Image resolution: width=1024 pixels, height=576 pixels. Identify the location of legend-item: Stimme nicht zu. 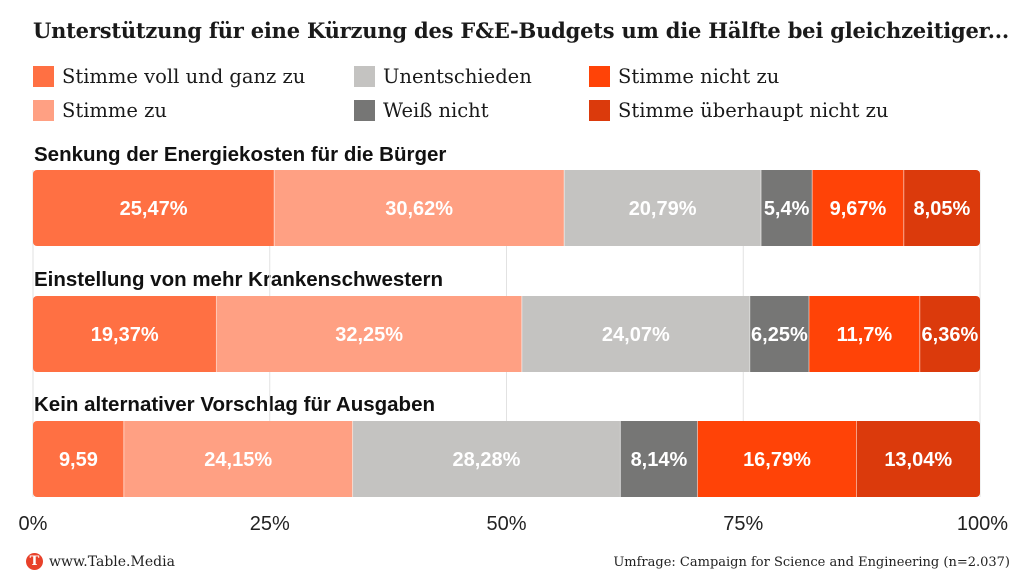
(684, 76).